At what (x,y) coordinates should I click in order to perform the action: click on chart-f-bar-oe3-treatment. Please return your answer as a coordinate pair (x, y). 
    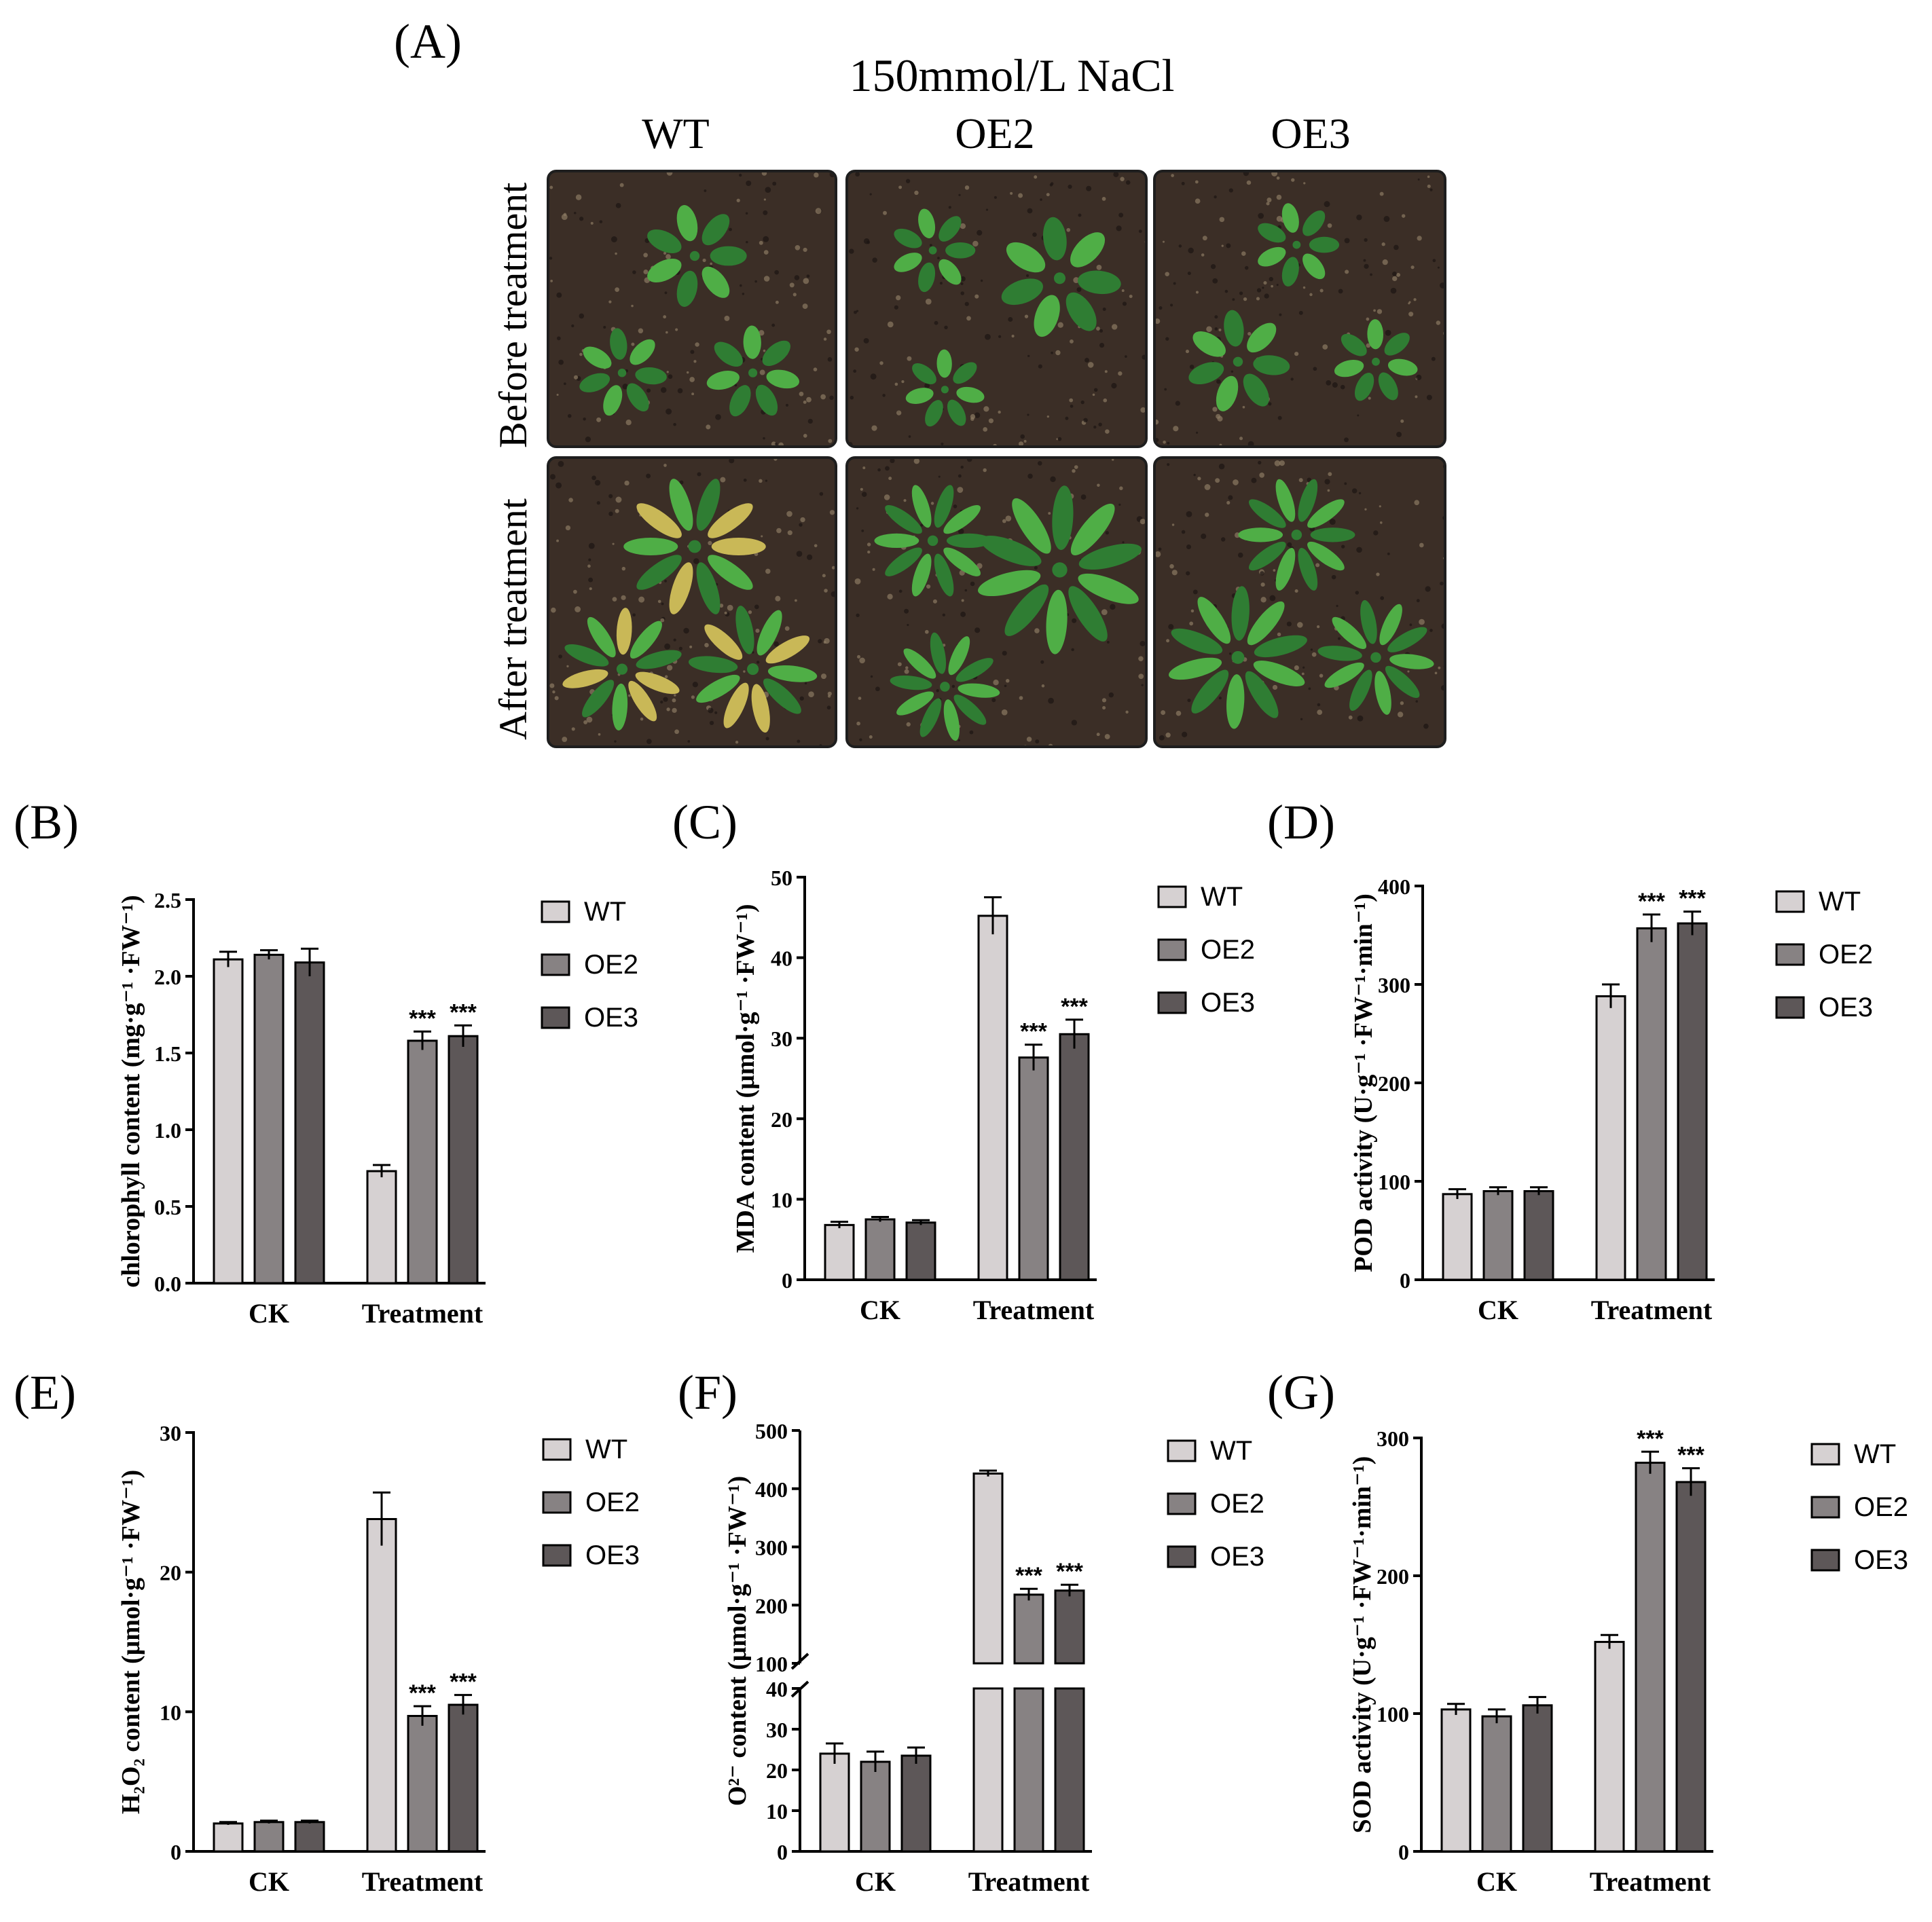
    Looking at the image, I should click on (1069, 1627).